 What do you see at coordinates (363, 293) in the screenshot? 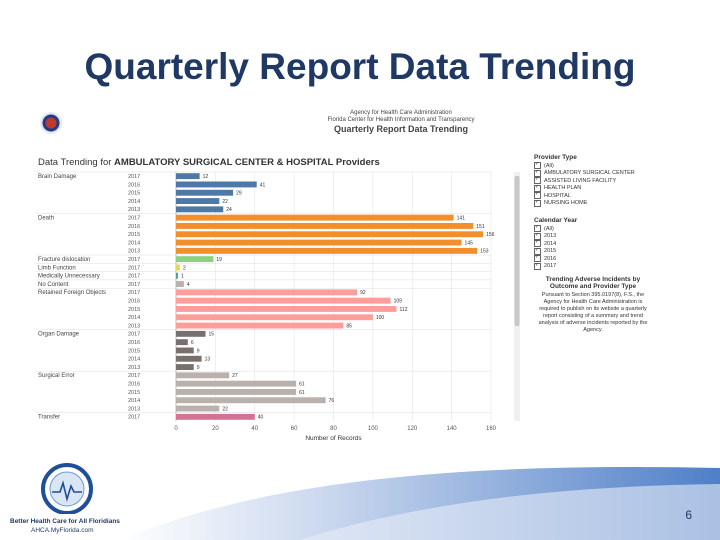
I see `data-label: 92` at bounding box center [363, 293].